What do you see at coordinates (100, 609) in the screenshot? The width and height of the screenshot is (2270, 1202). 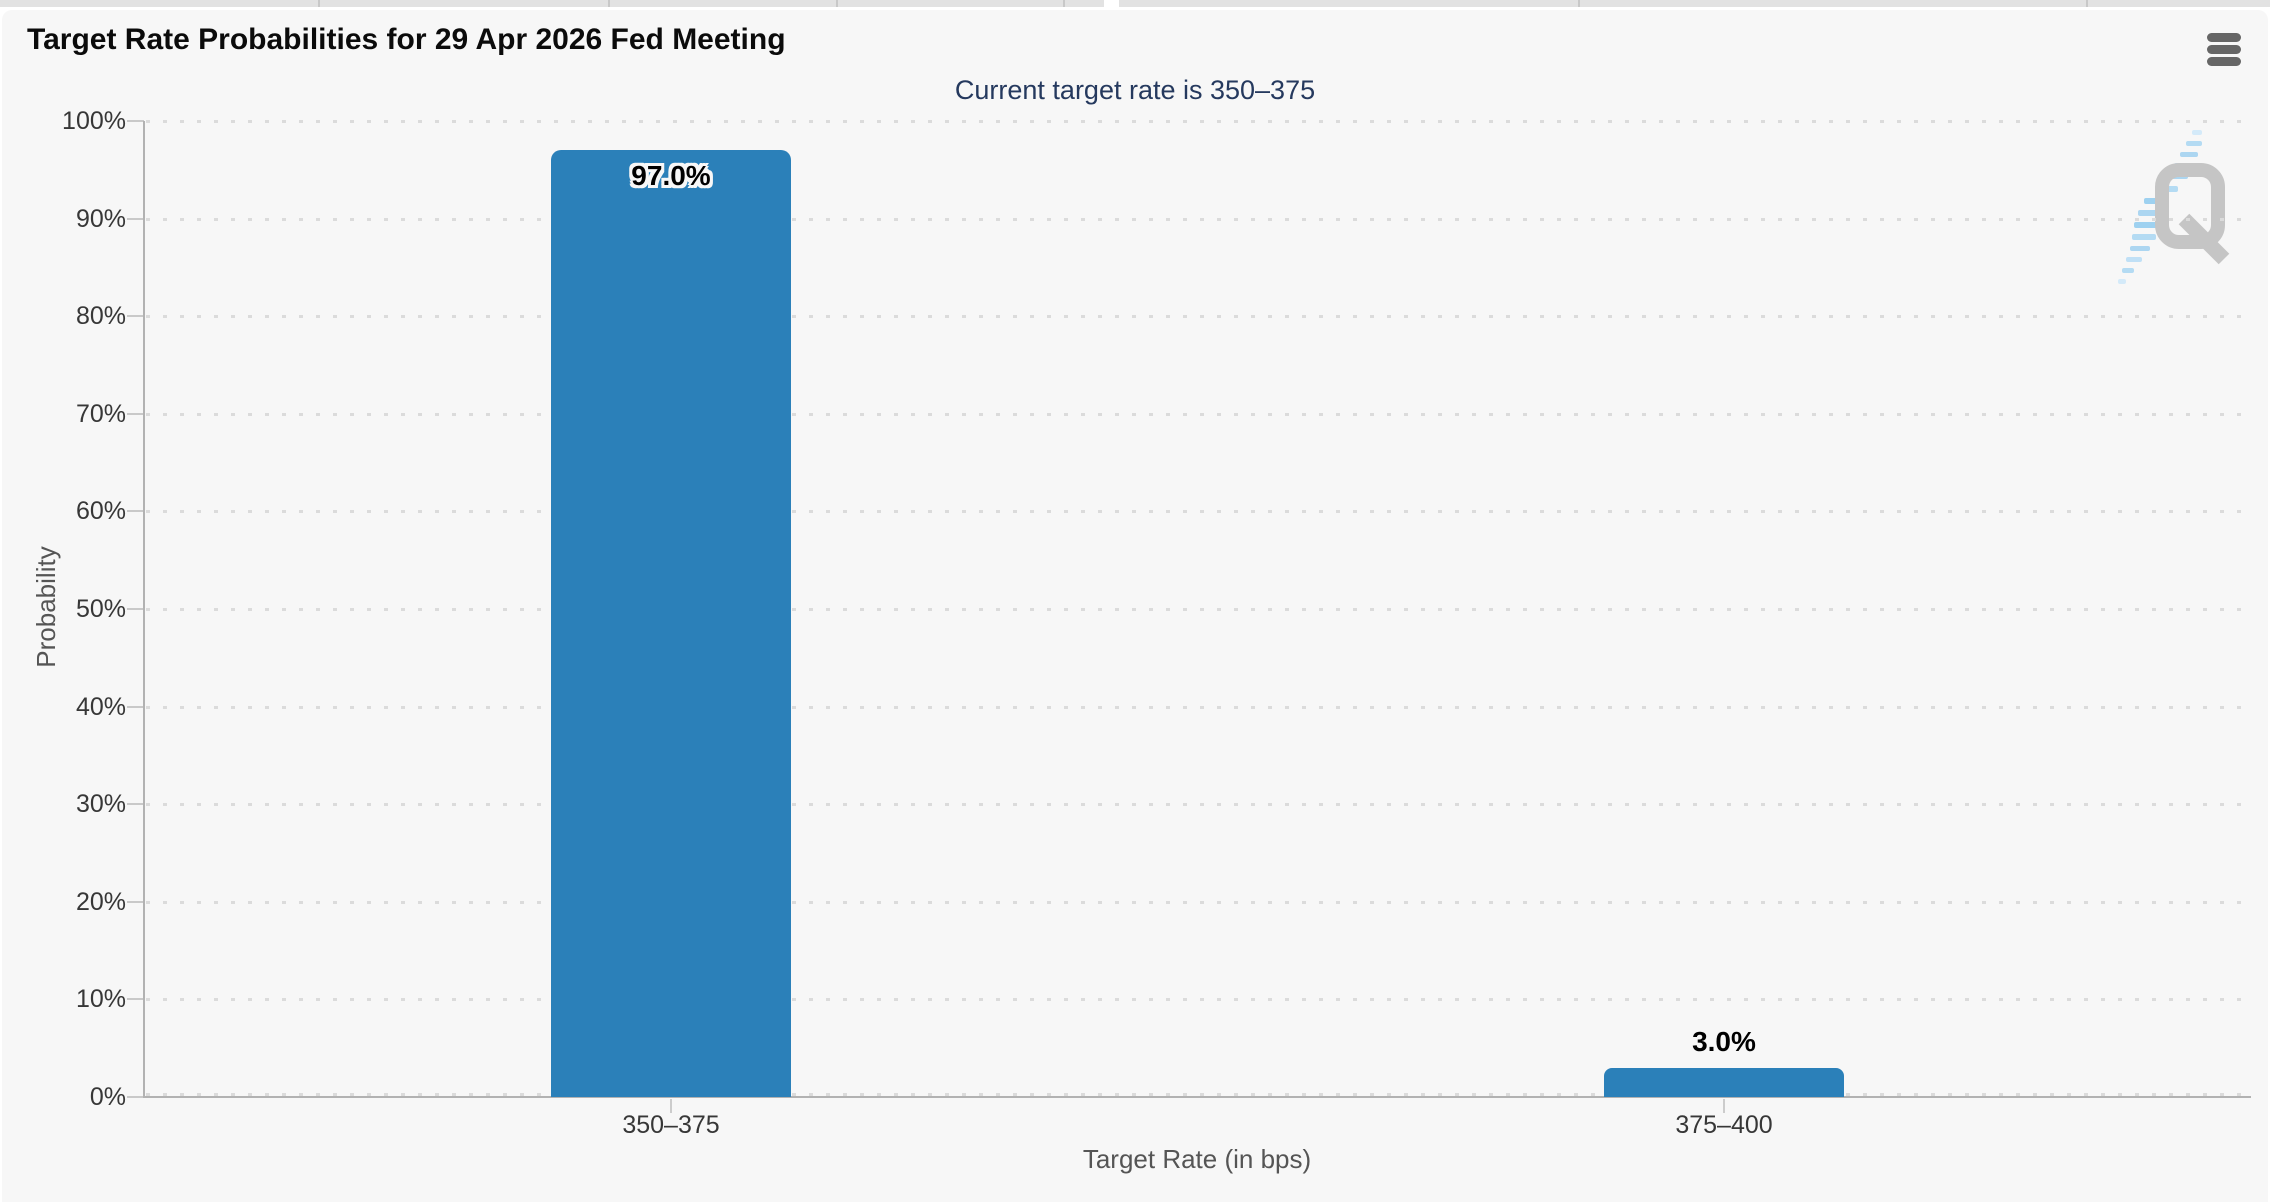 I see `y-axis-tick-label: 50%` at bounding box center [100, 609].